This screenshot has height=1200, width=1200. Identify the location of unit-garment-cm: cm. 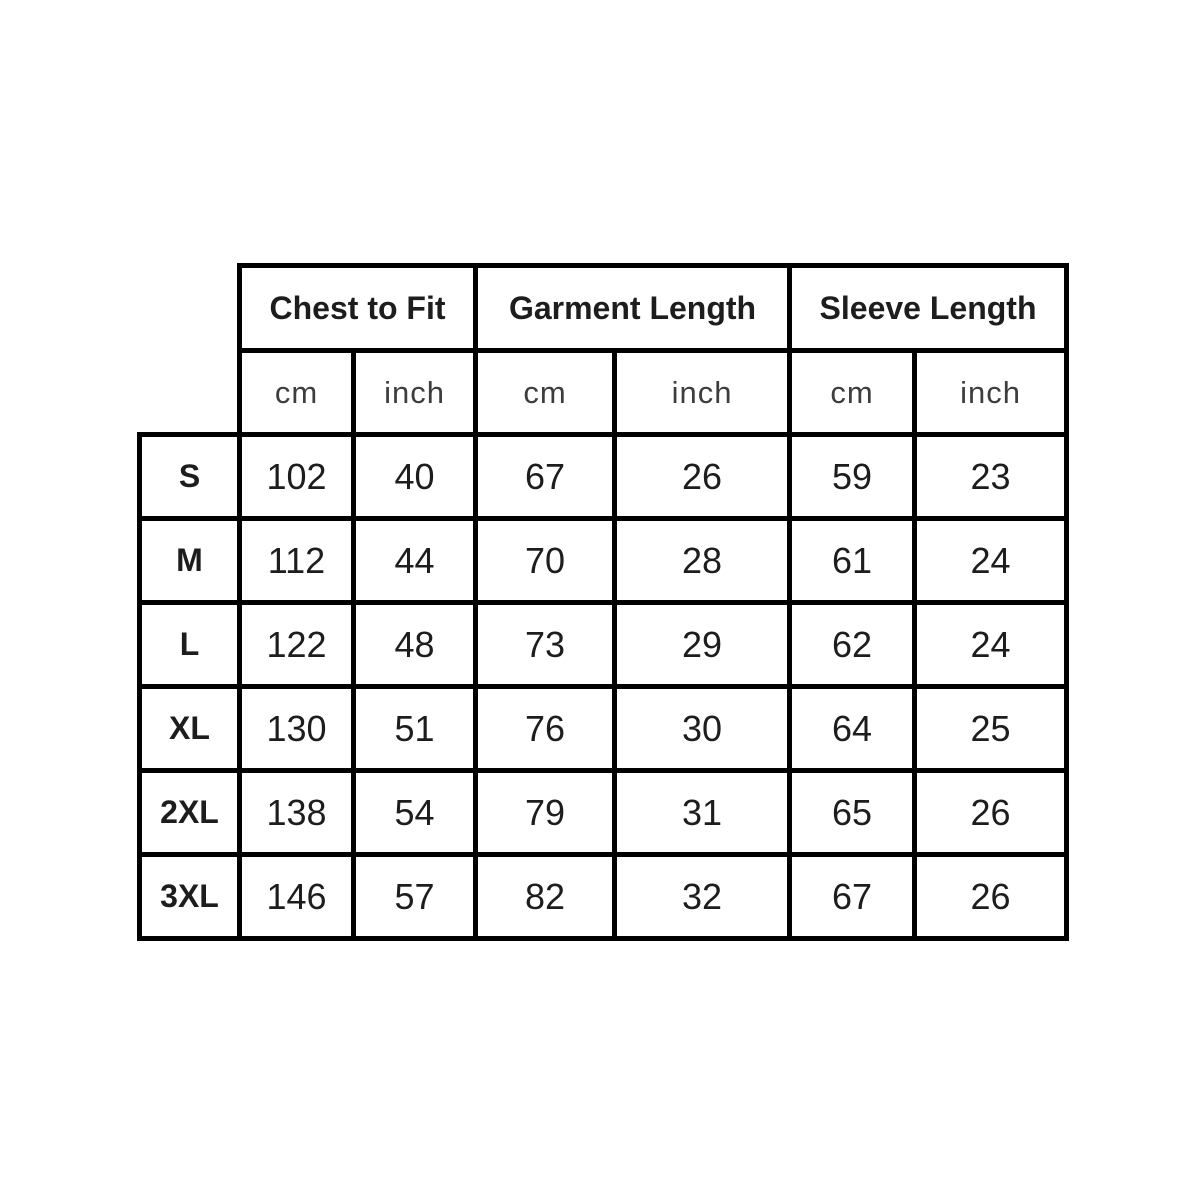
(545, 392).